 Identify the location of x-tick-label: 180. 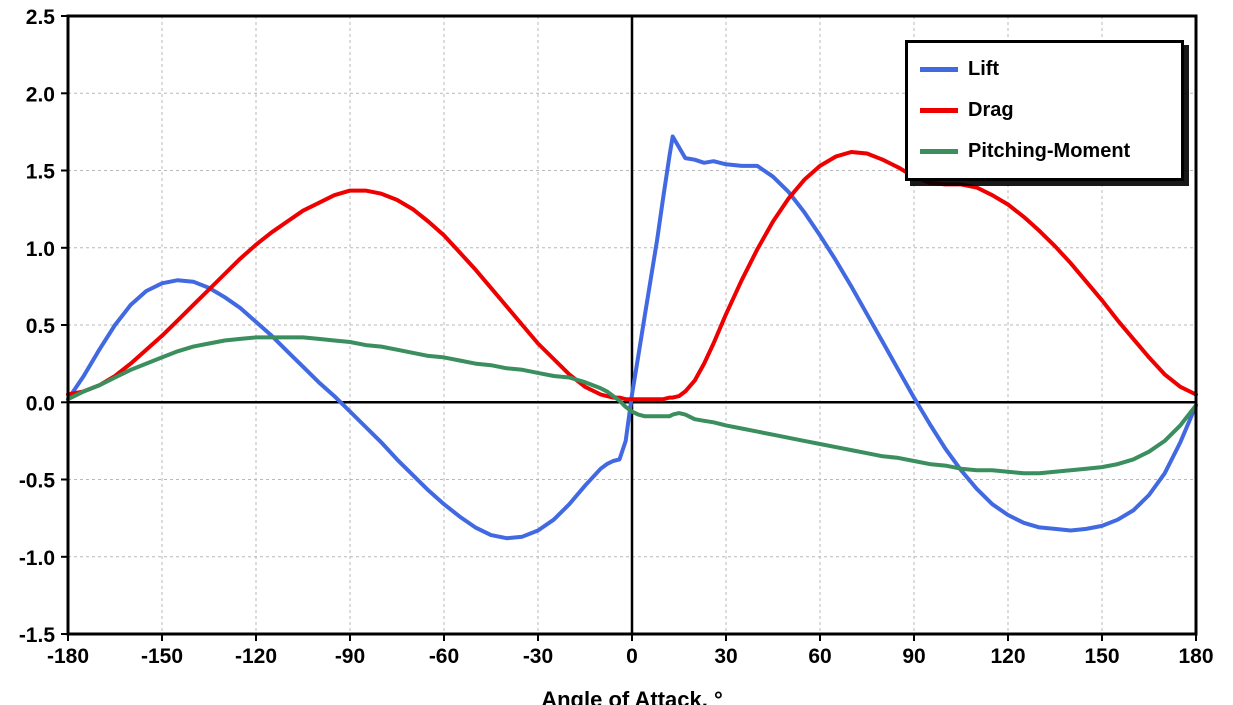
(1195, 656).